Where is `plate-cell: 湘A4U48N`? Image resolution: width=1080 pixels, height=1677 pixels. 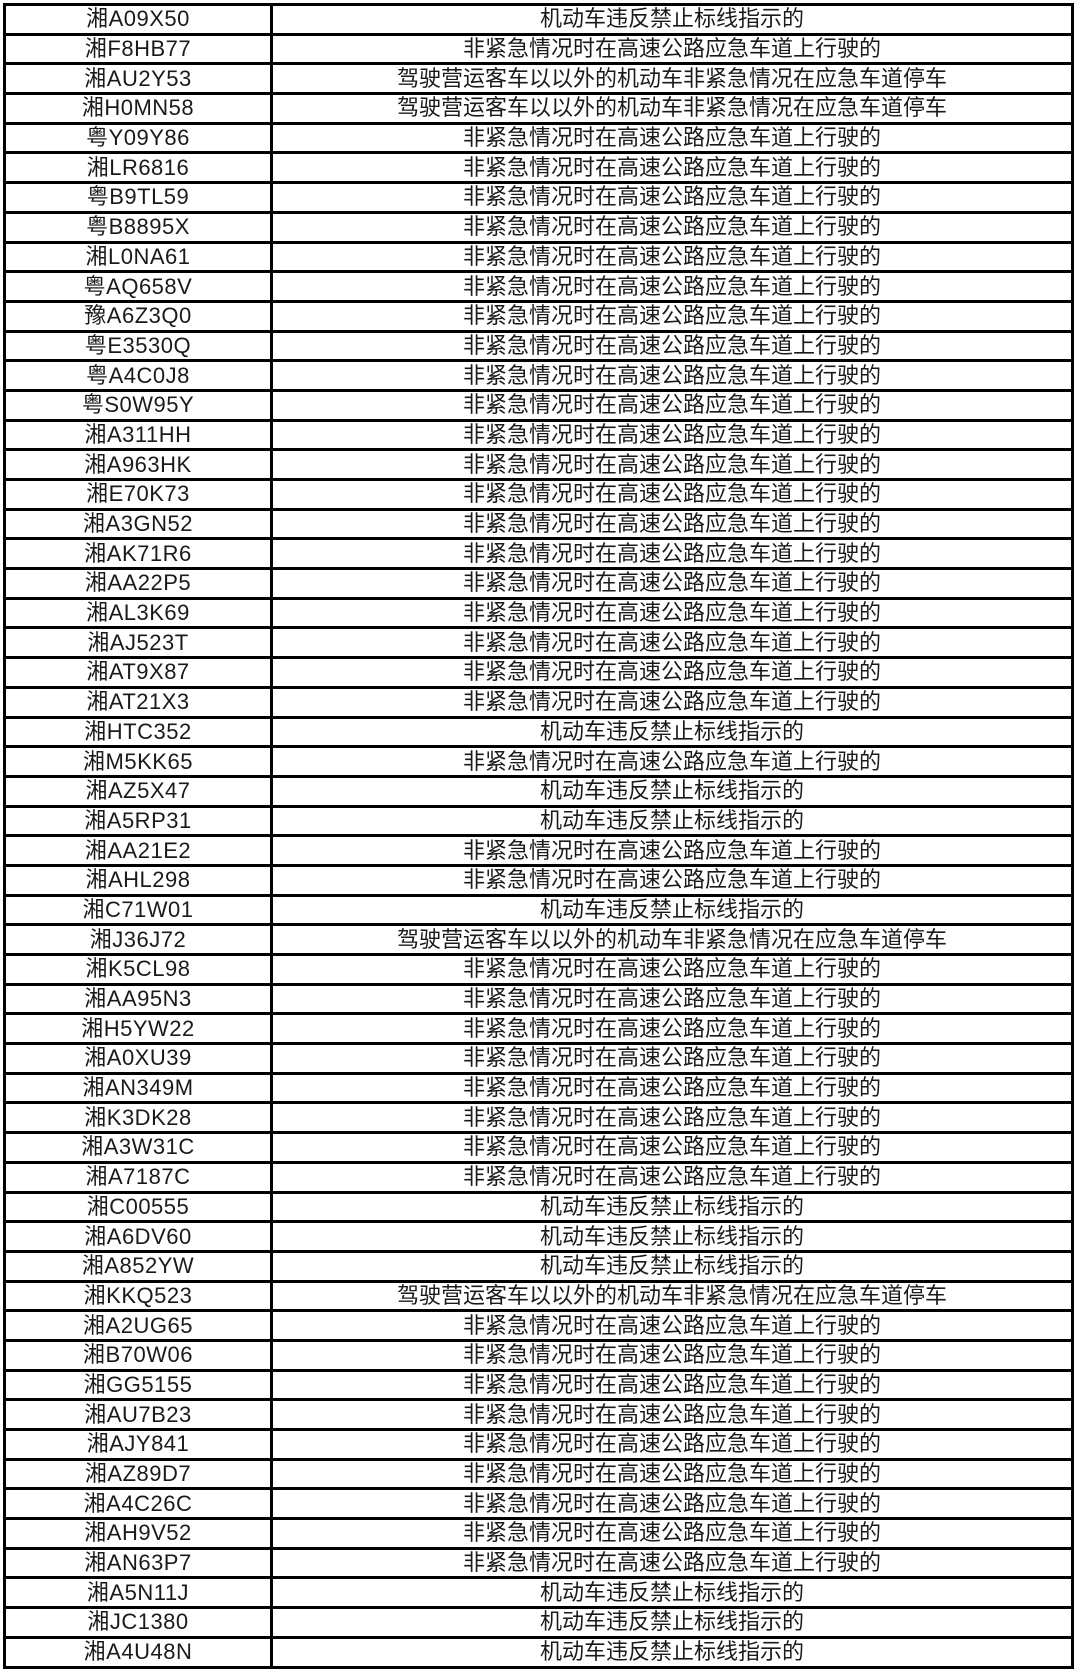
plate-cell: 湘A4U48N is located at coordinates (138, 1652).